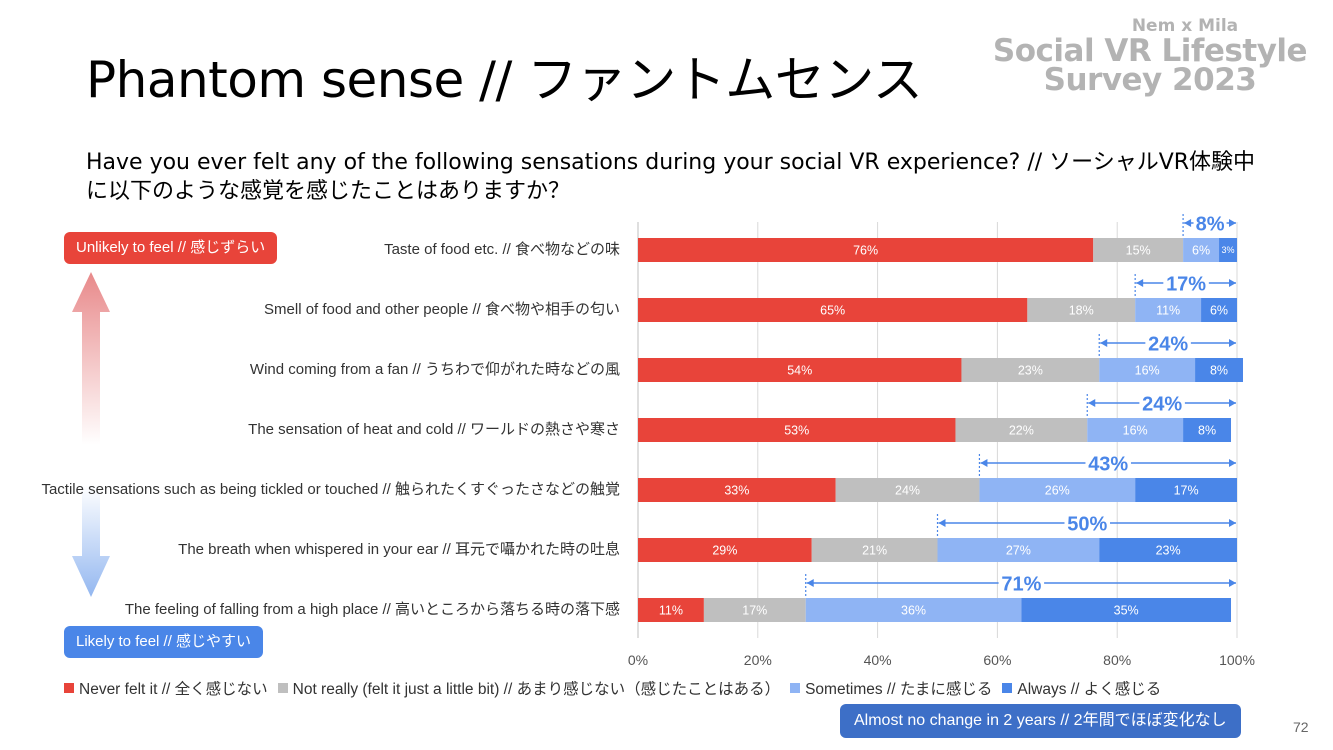 The image size is (1333, 750). Describe the element at coordinates (173, 689) in the screenshot. I see `legend-label-never: Never felt it // 全く感じない` at that location.